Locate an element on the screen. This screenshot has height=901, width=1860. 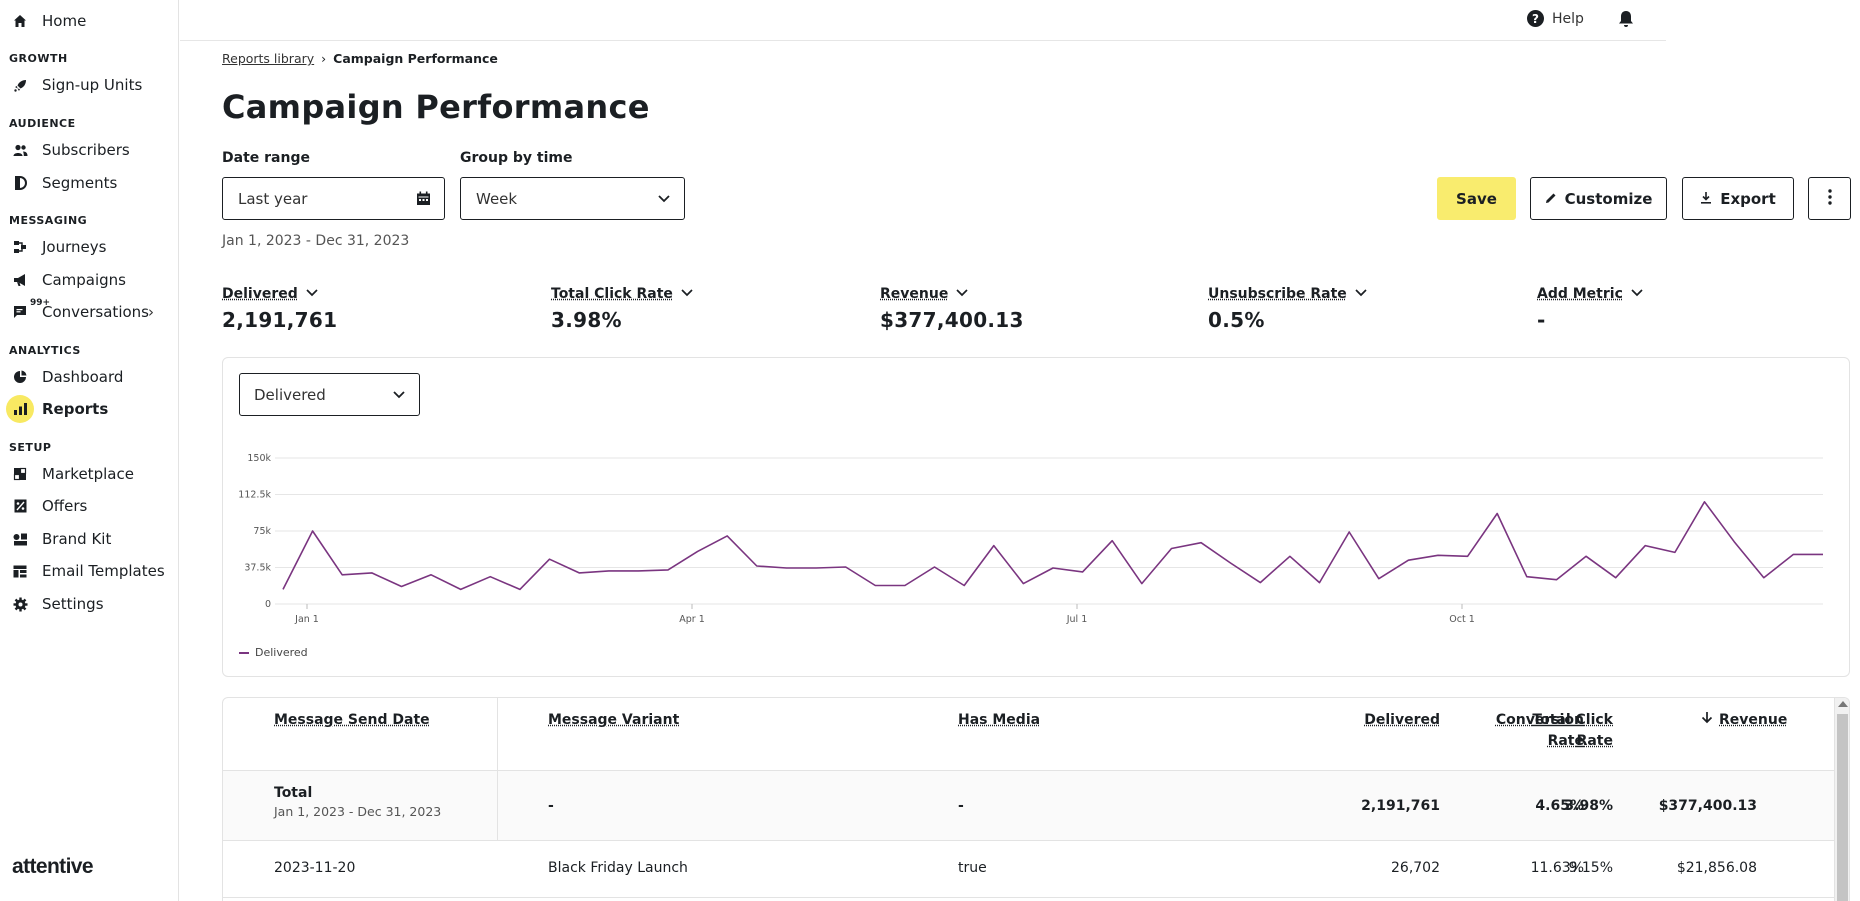
col-header-message-send-date: Message Send Date is located at coordinates (352, 720).